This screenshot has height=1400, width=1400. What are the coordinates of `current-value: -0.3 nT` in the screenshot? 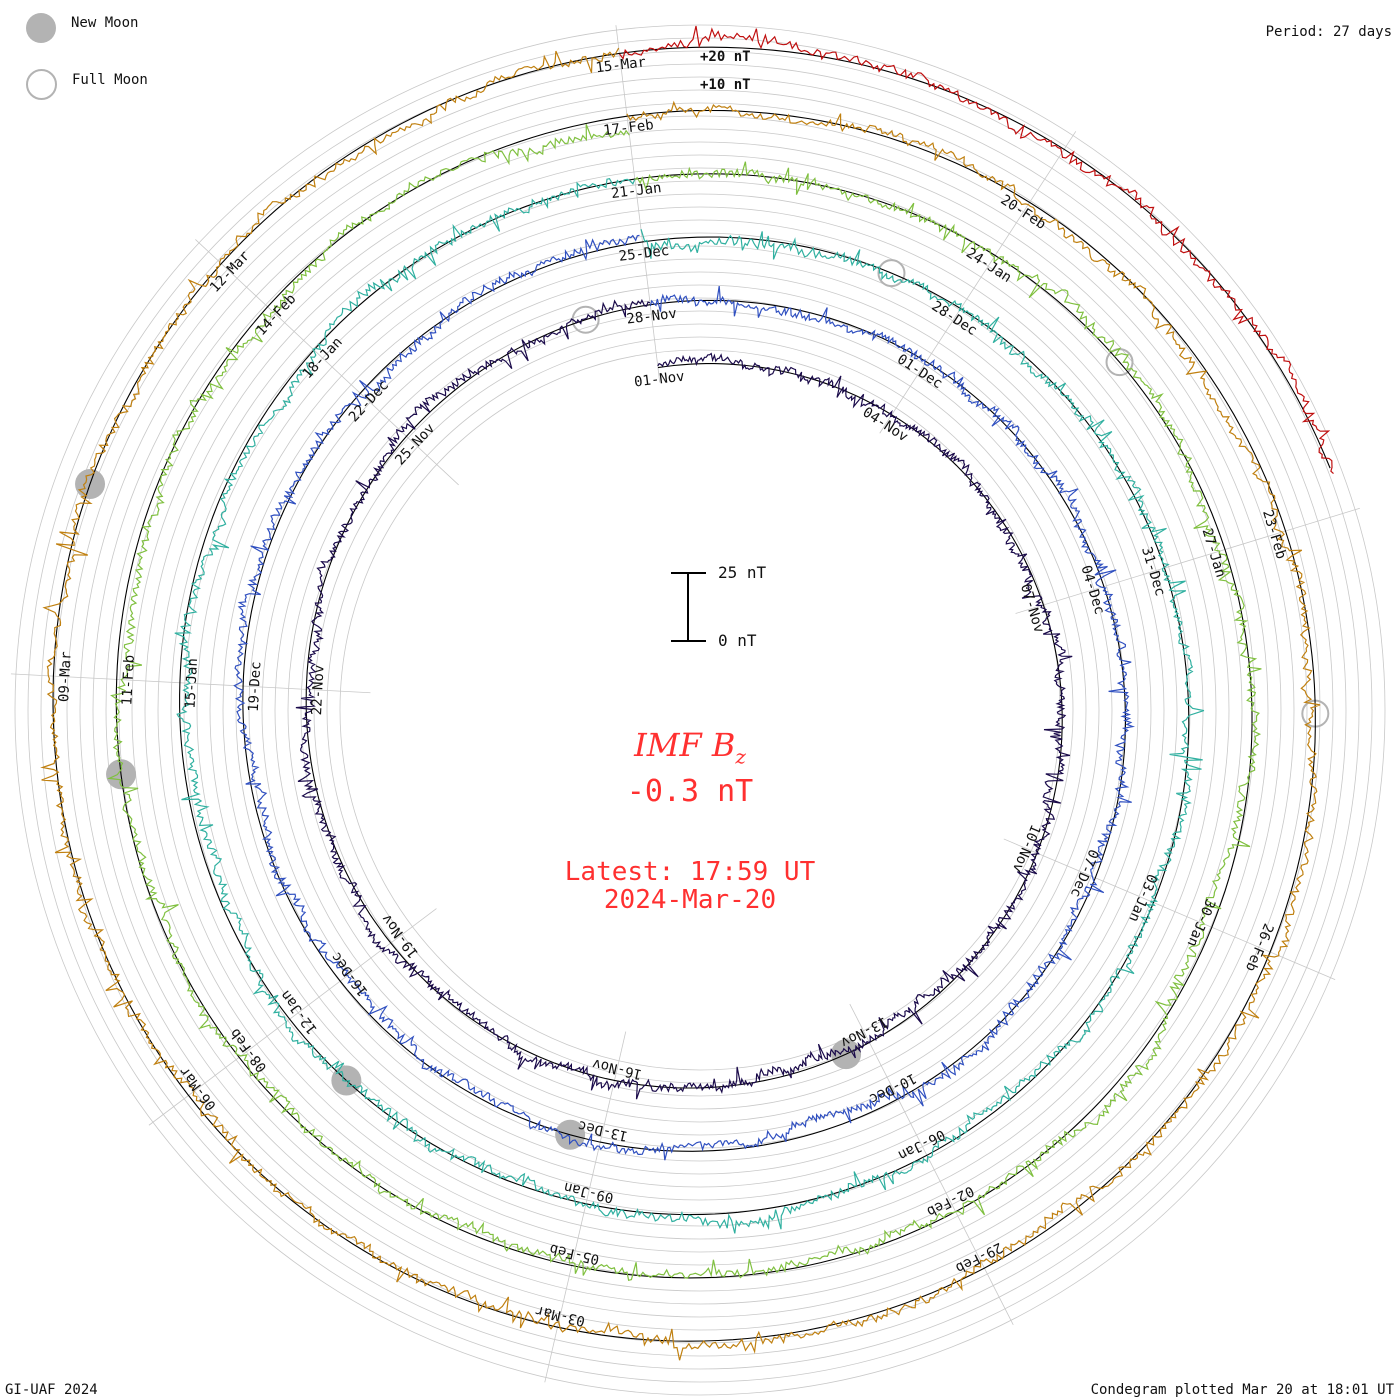 It's located at (690, 791).